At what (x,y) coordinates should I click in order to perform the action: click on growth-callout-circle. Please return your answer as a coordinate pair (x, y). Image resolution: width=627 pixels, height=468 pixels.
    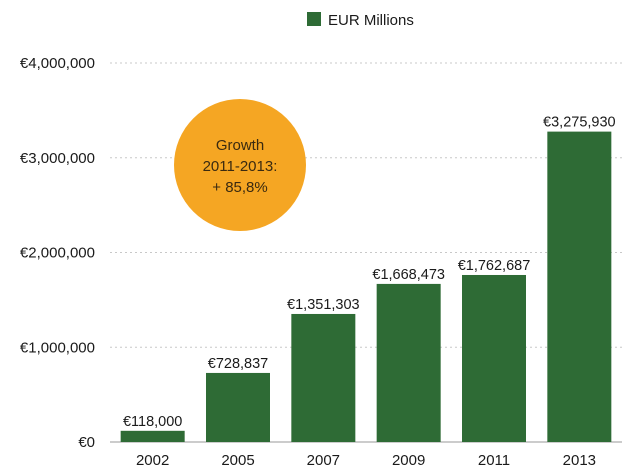
    Looking at the image, I should click on (240, 165).